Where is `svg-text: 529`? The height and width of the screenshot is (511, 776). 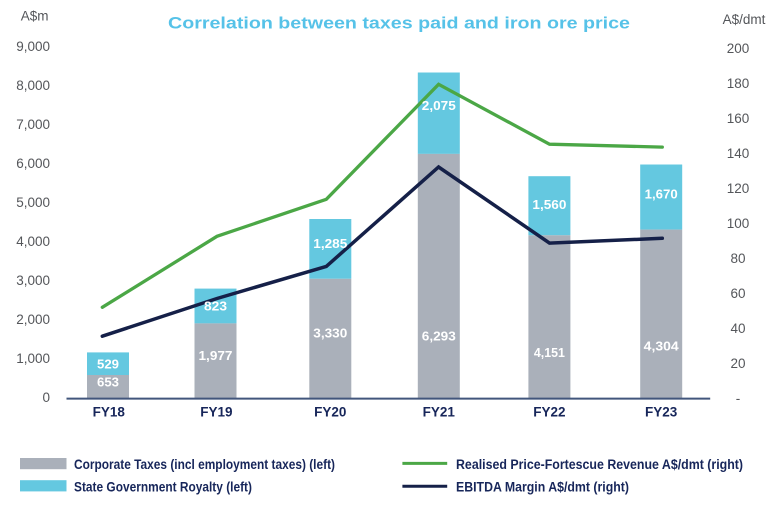 svg-text: 529 is located at coordinates (108, 364).